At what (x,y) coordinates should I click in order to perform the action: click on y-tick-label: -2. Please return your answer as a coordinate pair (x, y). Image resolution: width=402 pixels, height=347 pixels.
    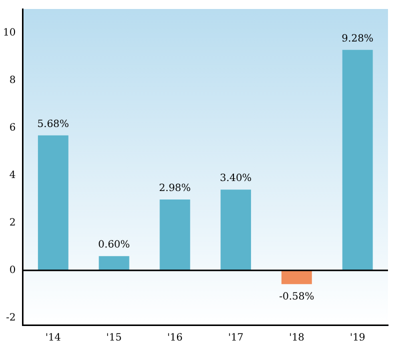
    Looking at the image, I should click on (11, 318).